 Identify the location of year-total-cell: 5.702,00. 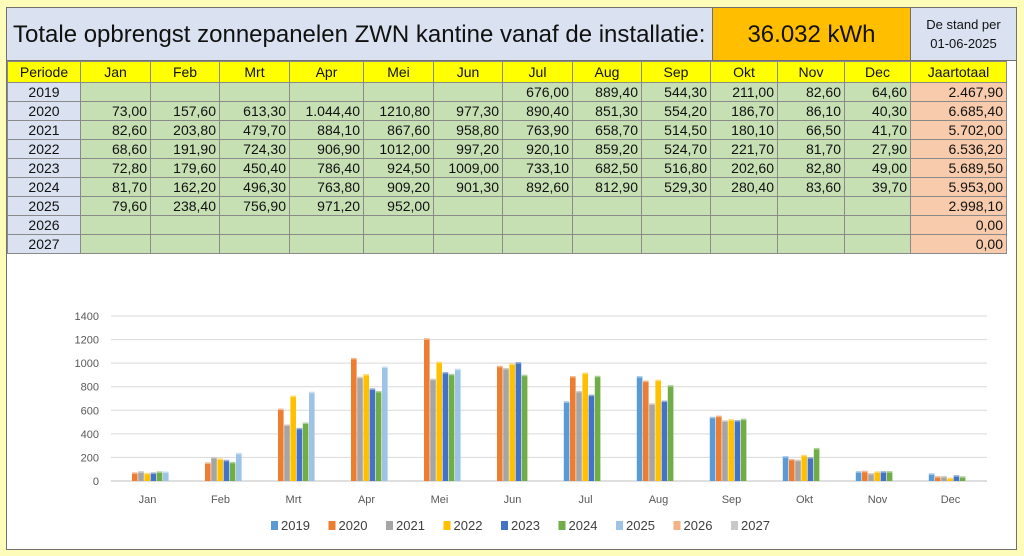
(958, 130).